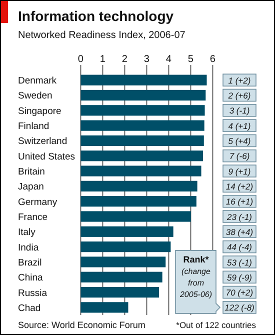 This screenshot has width=275, height=335. What do you see at coordinates (239, 277) in the screenshot?
I see `text: 59 (-9)` at bounding box center [239, 277].